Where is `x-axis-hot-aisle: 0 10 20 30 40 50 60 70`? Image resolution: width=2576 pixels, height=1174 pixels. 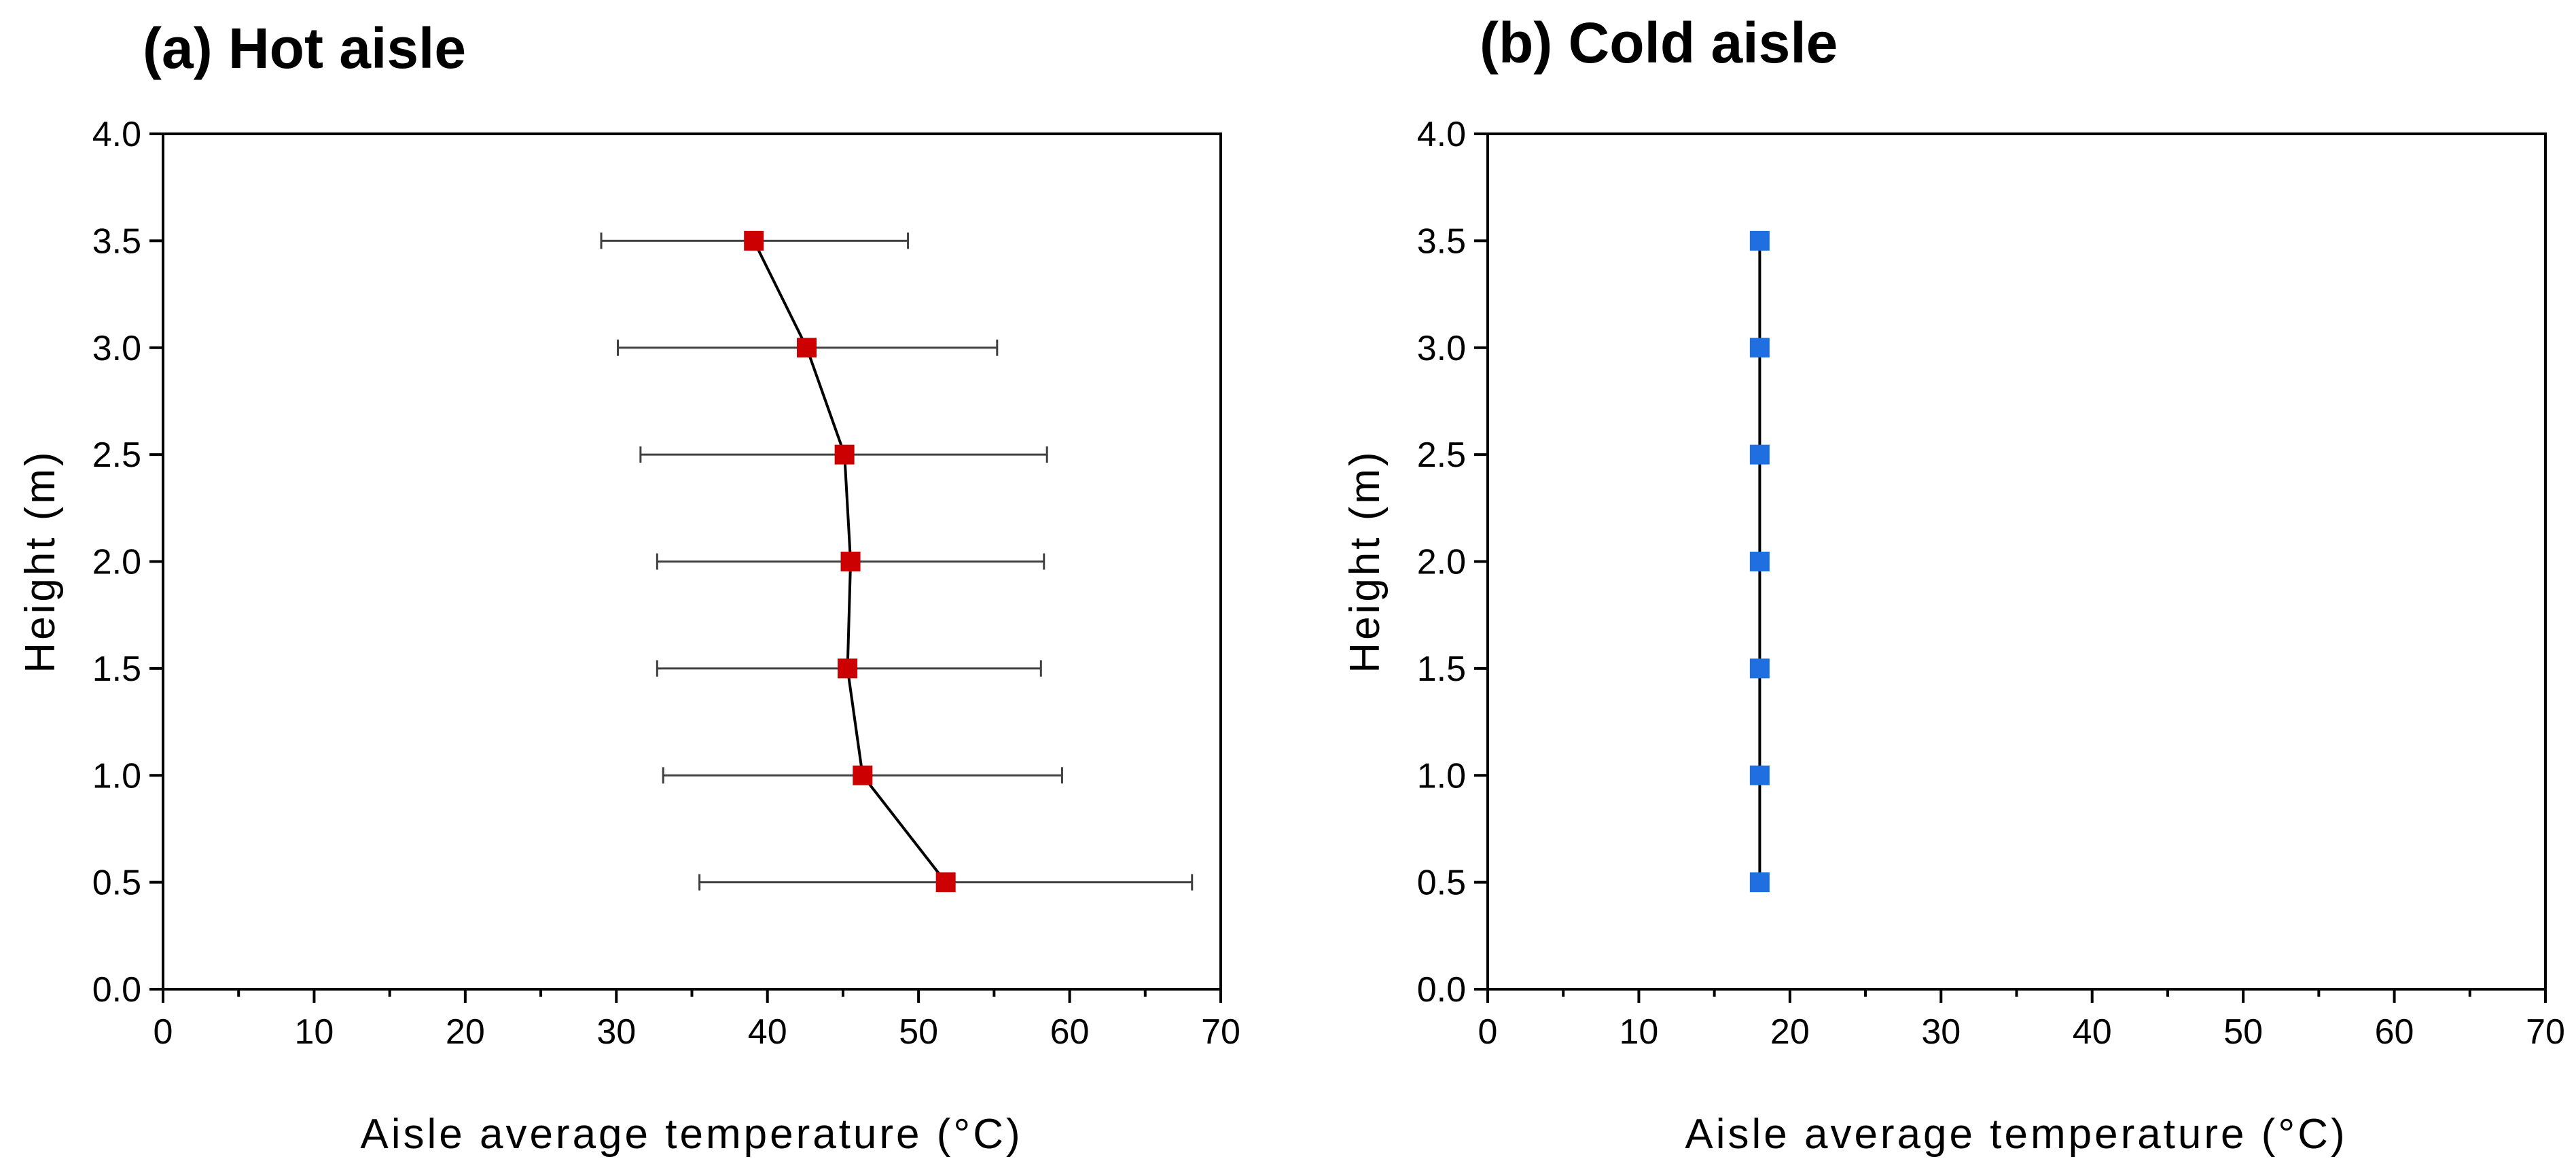 x-axis-hot-aisle: 0 10 20 30 40 50 60 70 is located at coordinates (697, 1020).